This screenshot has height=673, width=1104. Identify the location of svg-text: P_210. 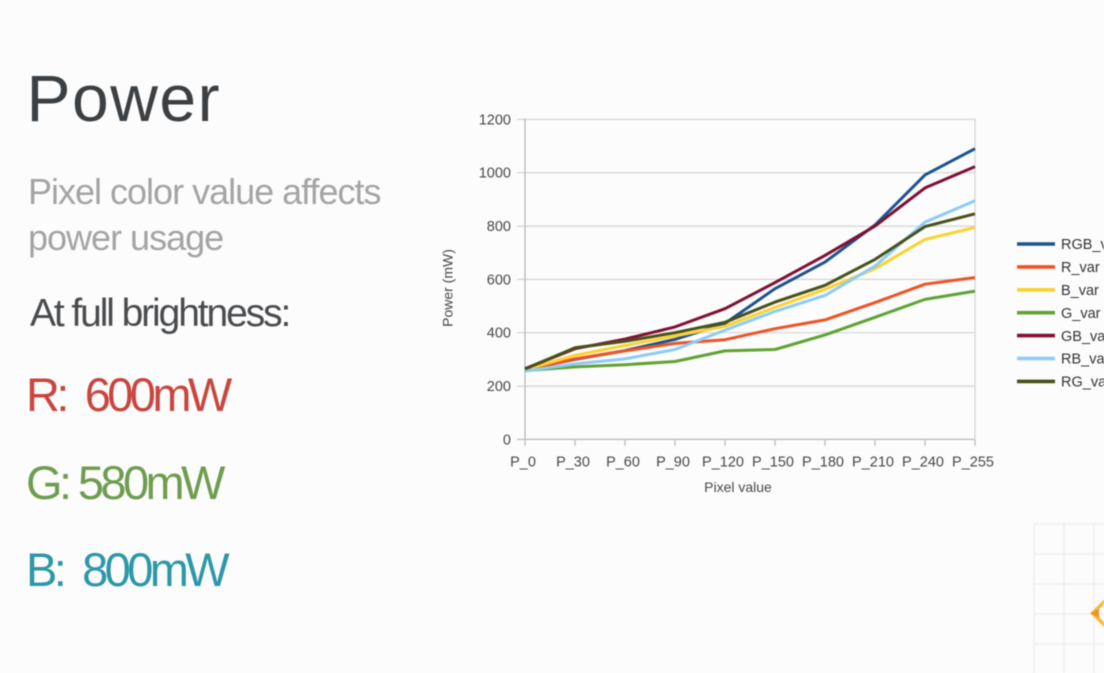
(873, 462).